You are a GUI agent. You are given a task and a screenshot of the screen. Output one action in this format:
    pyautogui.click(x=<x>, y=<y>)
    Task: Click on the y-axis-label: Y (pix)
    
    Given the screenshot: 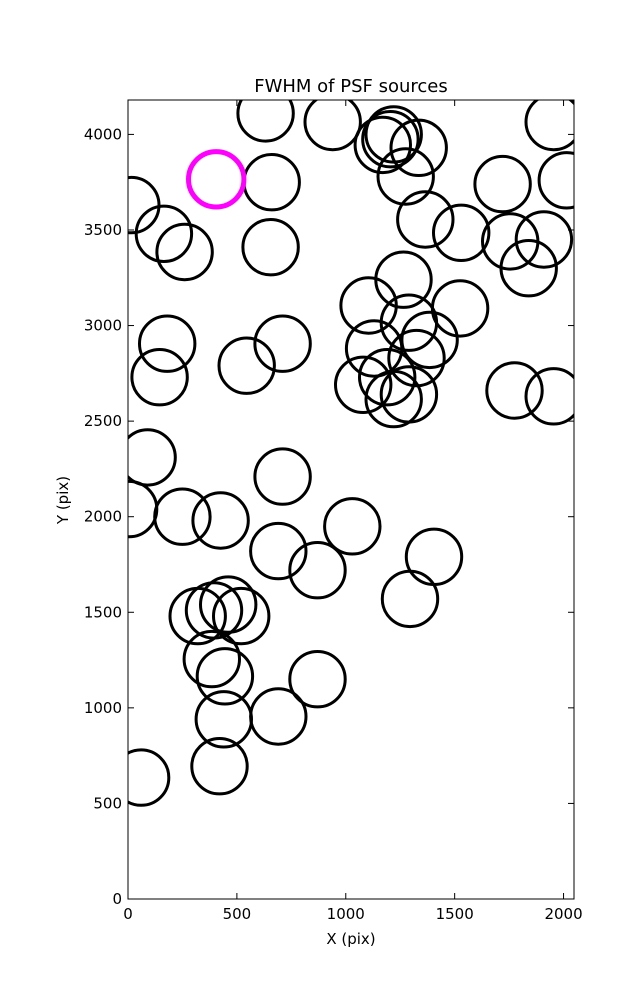 What is the action you would take?
    pyautogui.click(x=63, y=500)
    